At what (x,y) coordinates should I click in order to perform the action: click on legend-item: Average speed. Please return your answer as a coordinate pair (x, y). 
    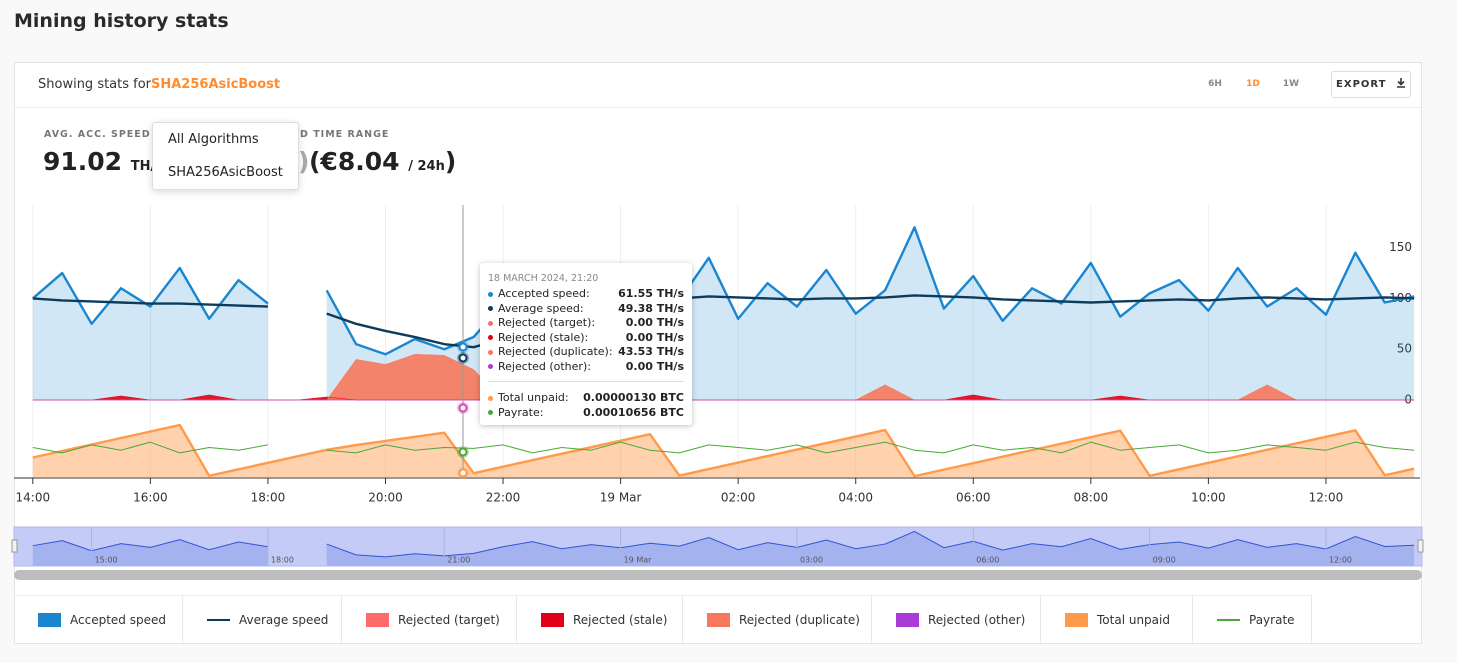
    Looking at the image, I should click on (262, 619).